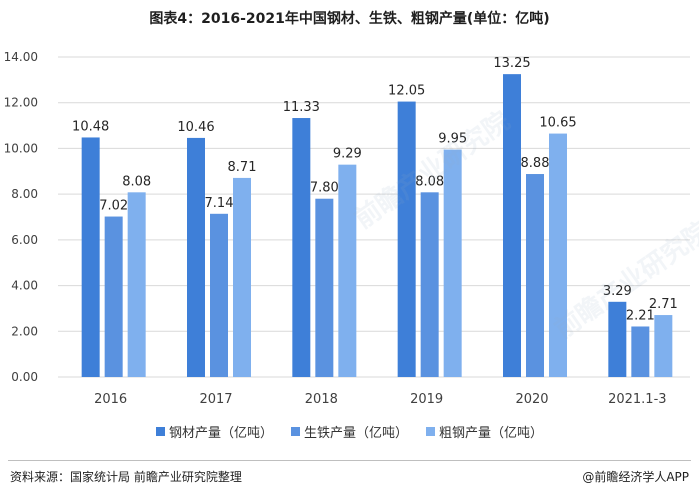 The height and width of the screenshot is (490, 699). I want to click on legend-label-steel: 钢材产量（亿吨）, so click(220, 433).